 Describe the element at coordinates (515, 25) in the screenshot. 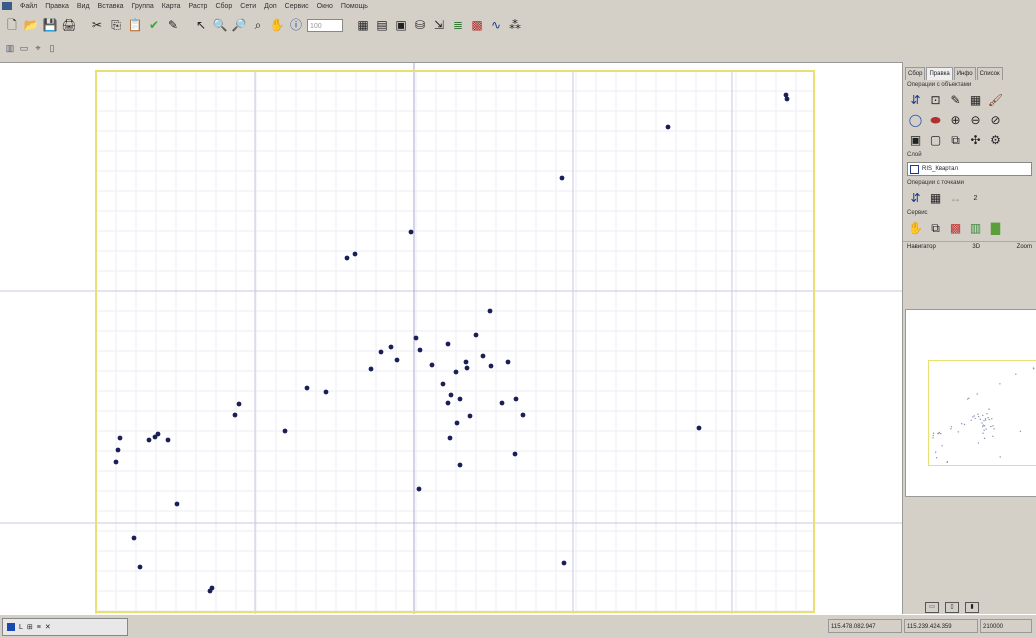

I see `network-icon: ⁂` at that location.